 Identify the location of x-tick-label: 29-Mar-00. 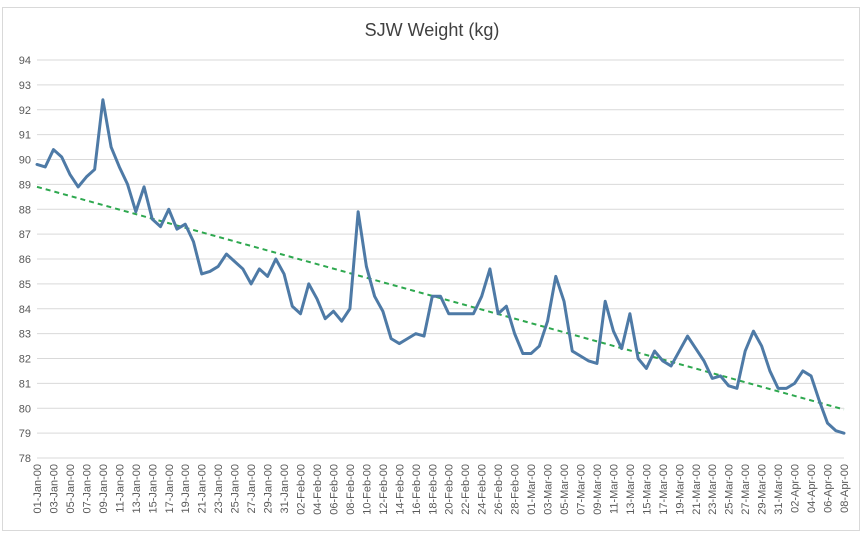
(763, 489).